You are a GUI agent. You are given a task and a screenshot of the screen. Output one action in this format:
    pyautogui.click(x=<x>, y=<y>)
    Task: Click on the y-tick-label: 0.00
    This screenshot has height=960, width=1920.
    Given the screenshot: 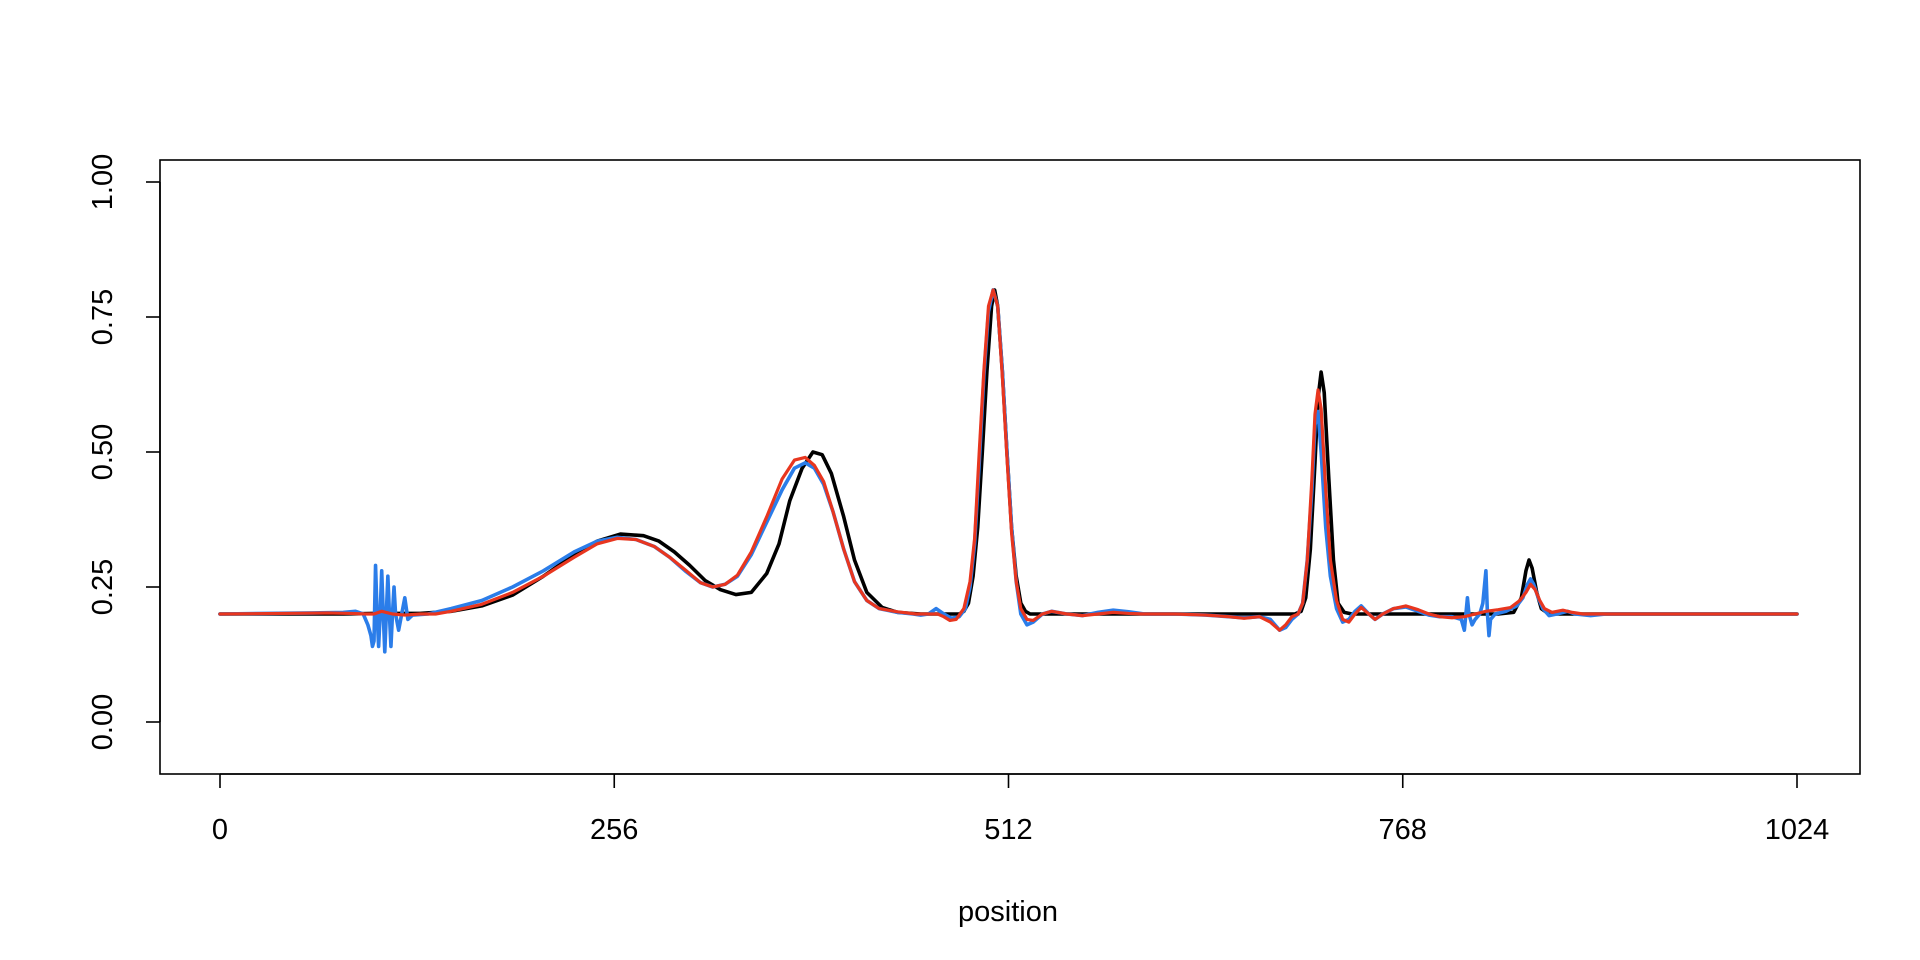 What is the action you would take?
    pyautogui.click(x=103, y=722)
    